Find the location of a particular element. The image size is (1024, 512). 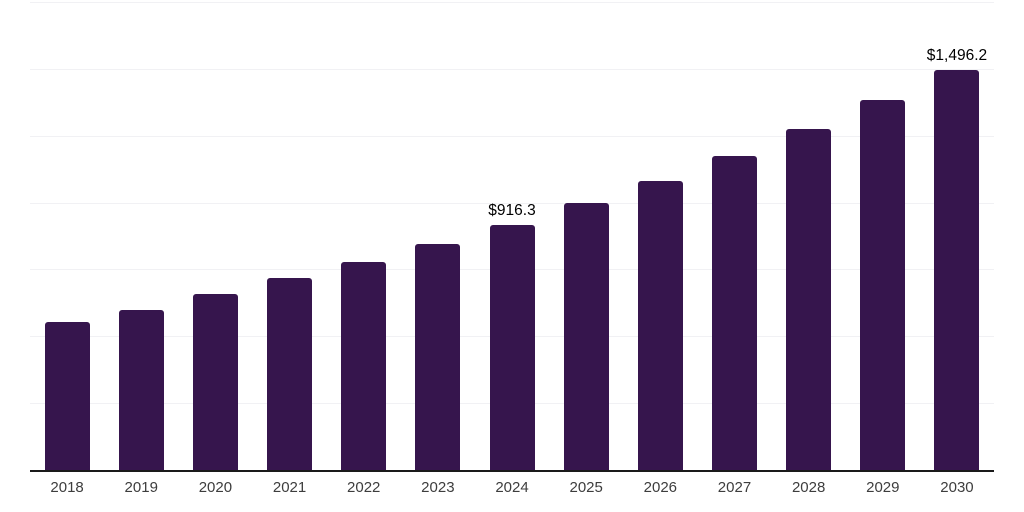

bar-slot-2020 is located at coordinates (215, 236).